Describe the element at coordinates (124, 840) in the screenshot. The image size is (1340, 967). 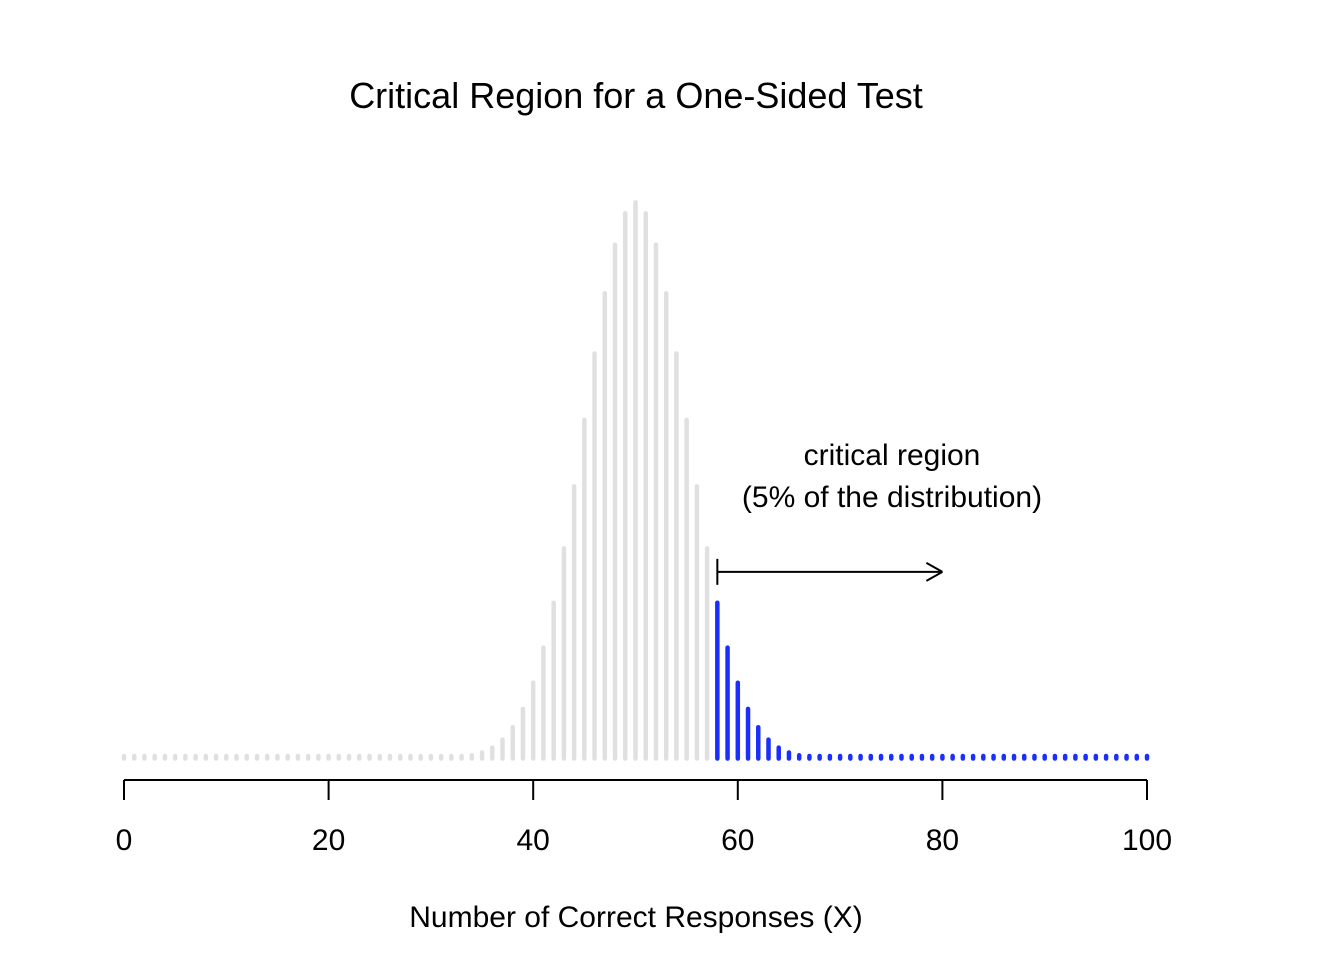
I see `x-tick-label-0: 0` at that location.